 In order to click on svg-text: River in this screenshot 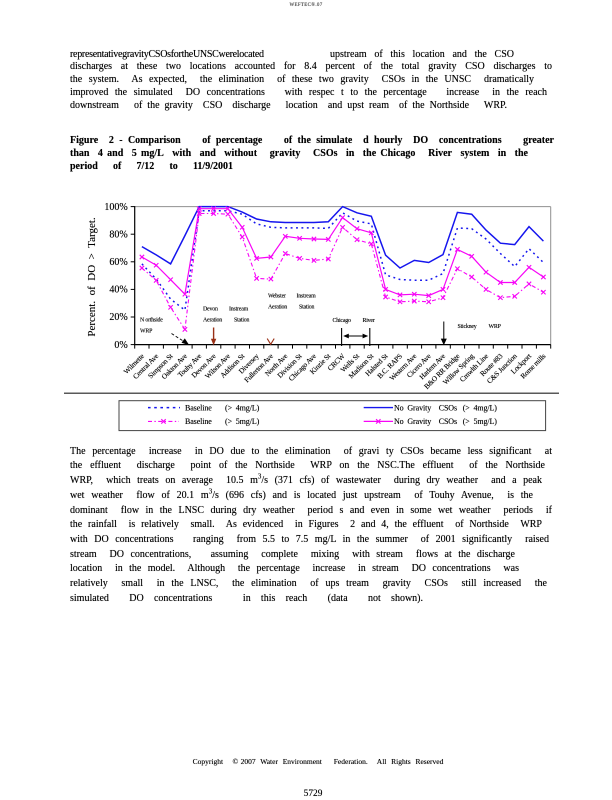, I will do `click(369, 321)`.